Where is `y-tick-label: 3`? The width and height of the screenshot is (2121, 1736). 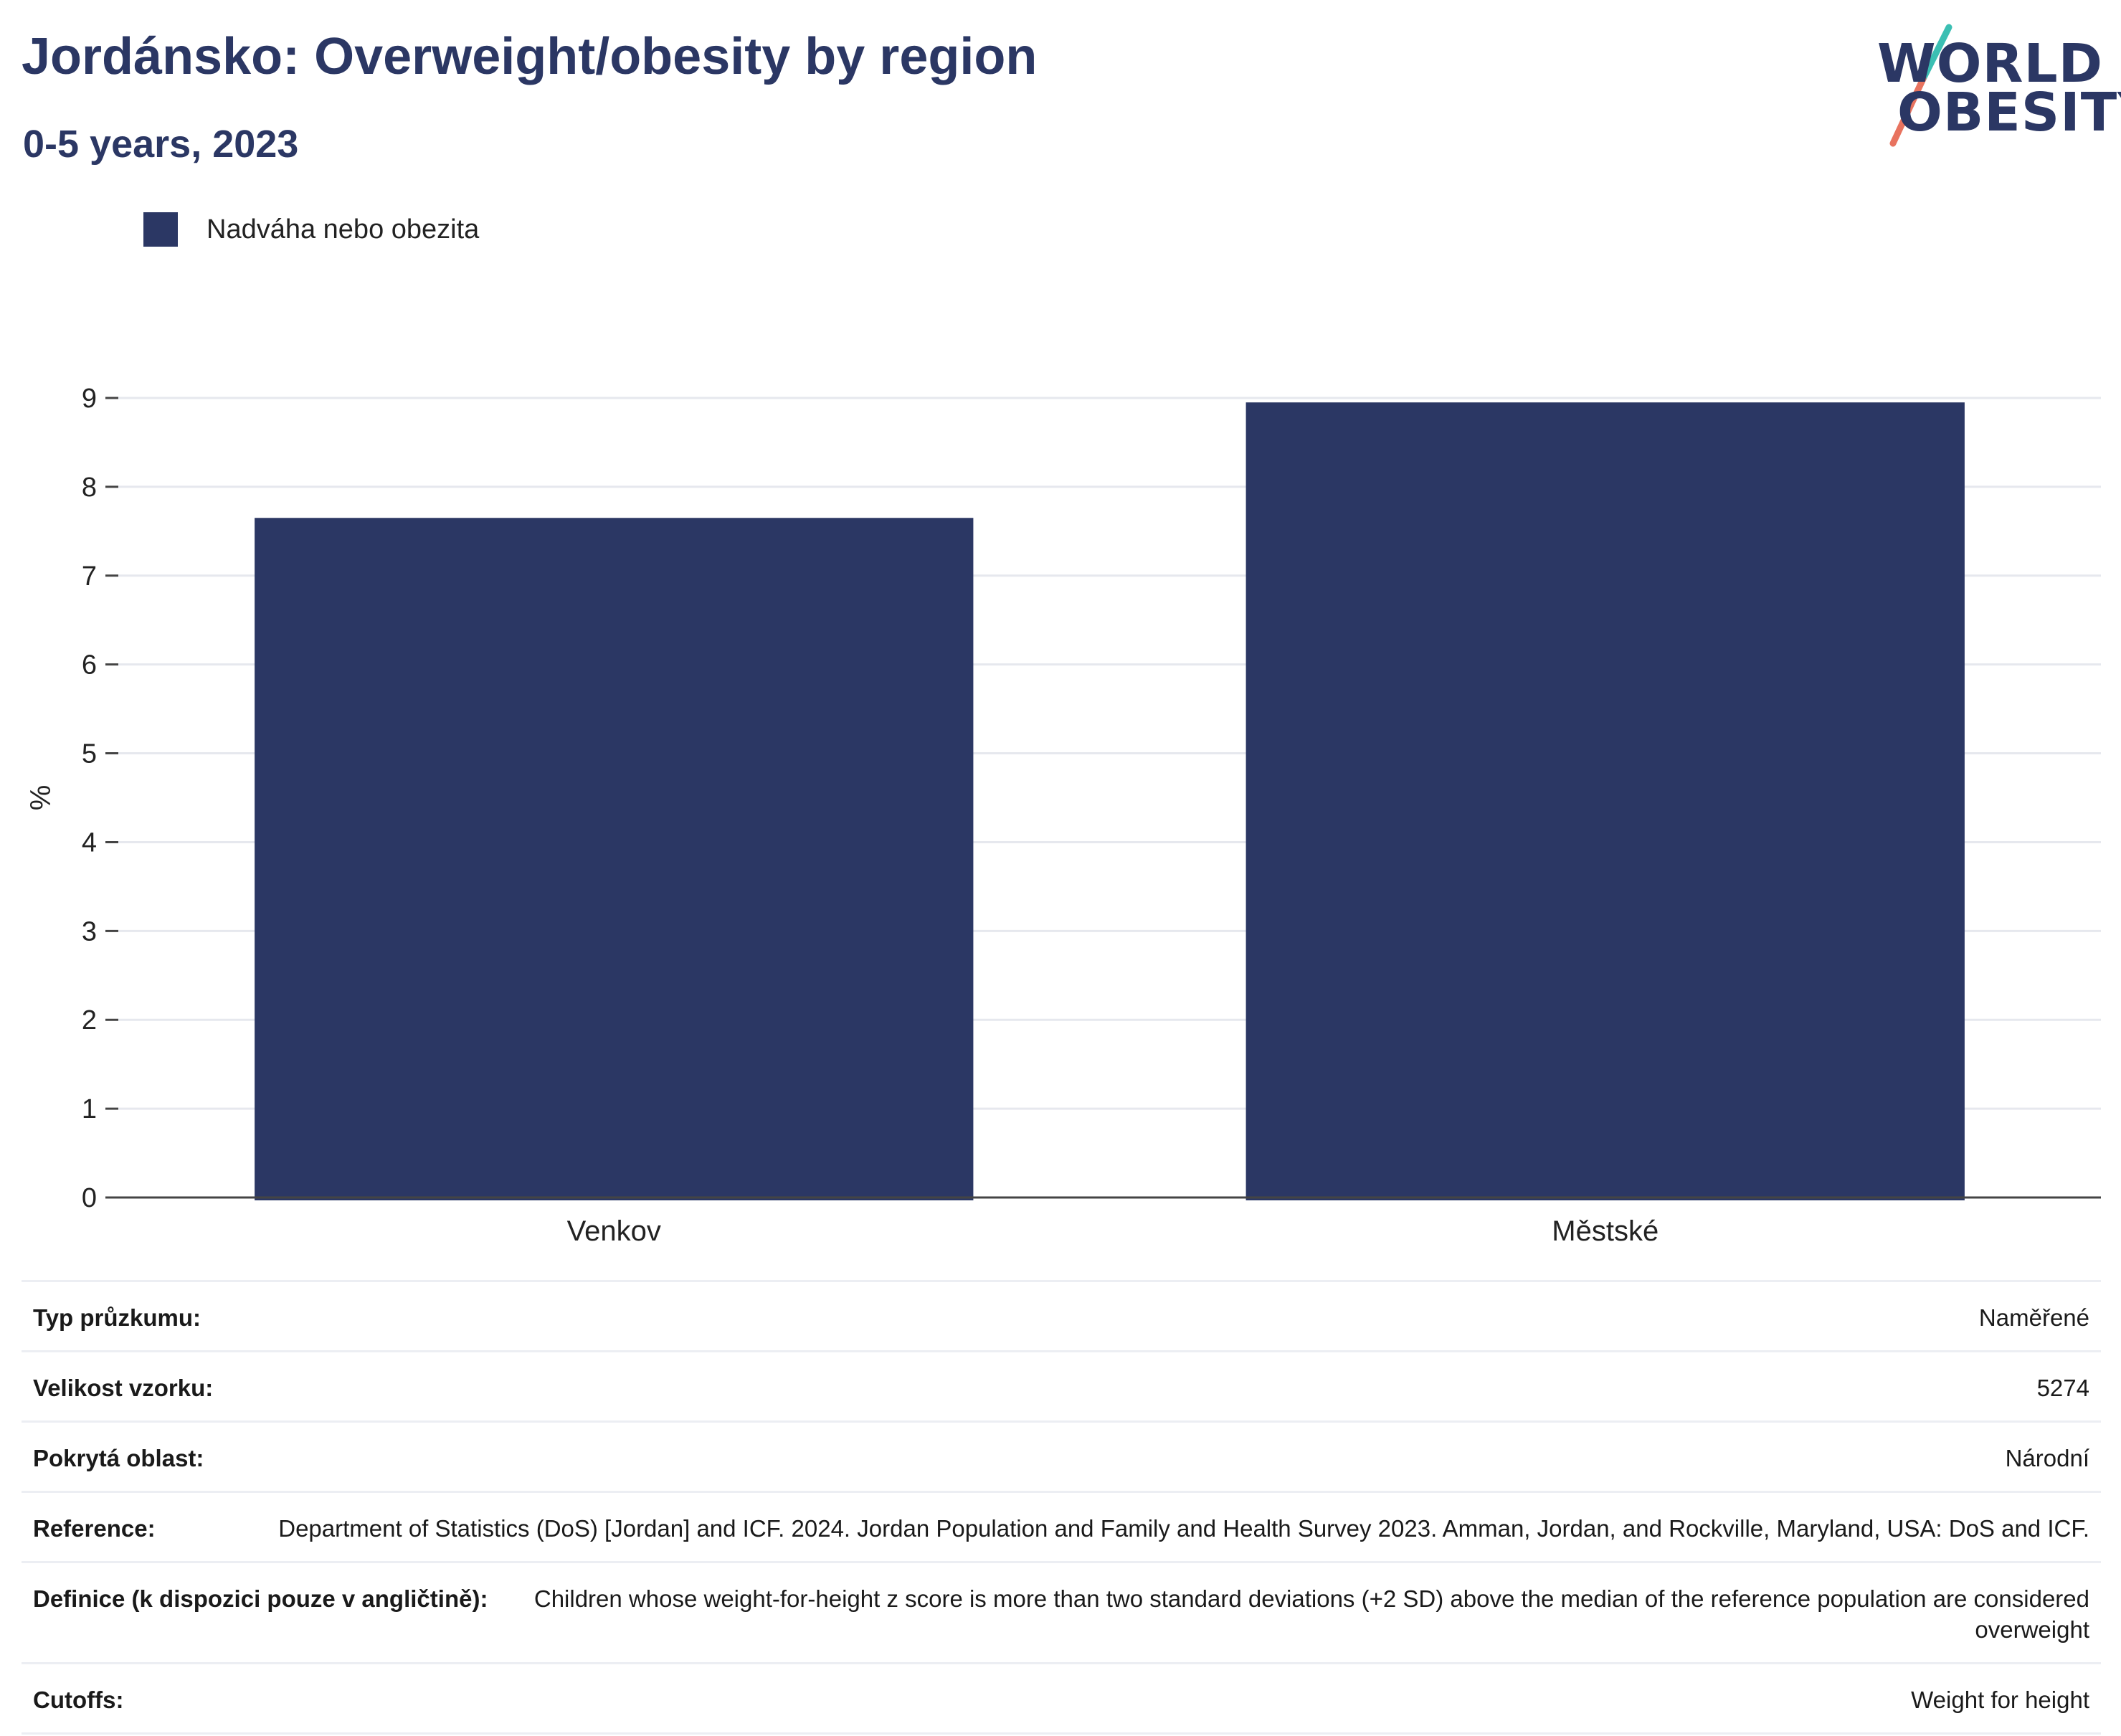
y-tick-label: 3 is located at coordinates (89, 931).